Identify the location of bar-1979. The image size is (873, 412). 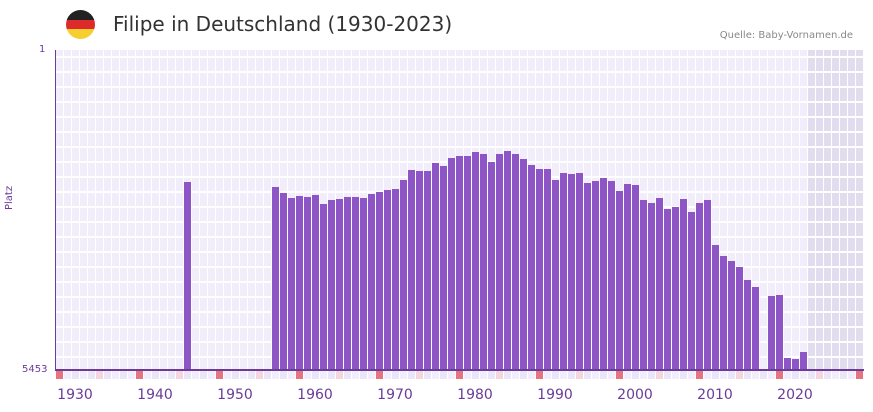
(467, 263).